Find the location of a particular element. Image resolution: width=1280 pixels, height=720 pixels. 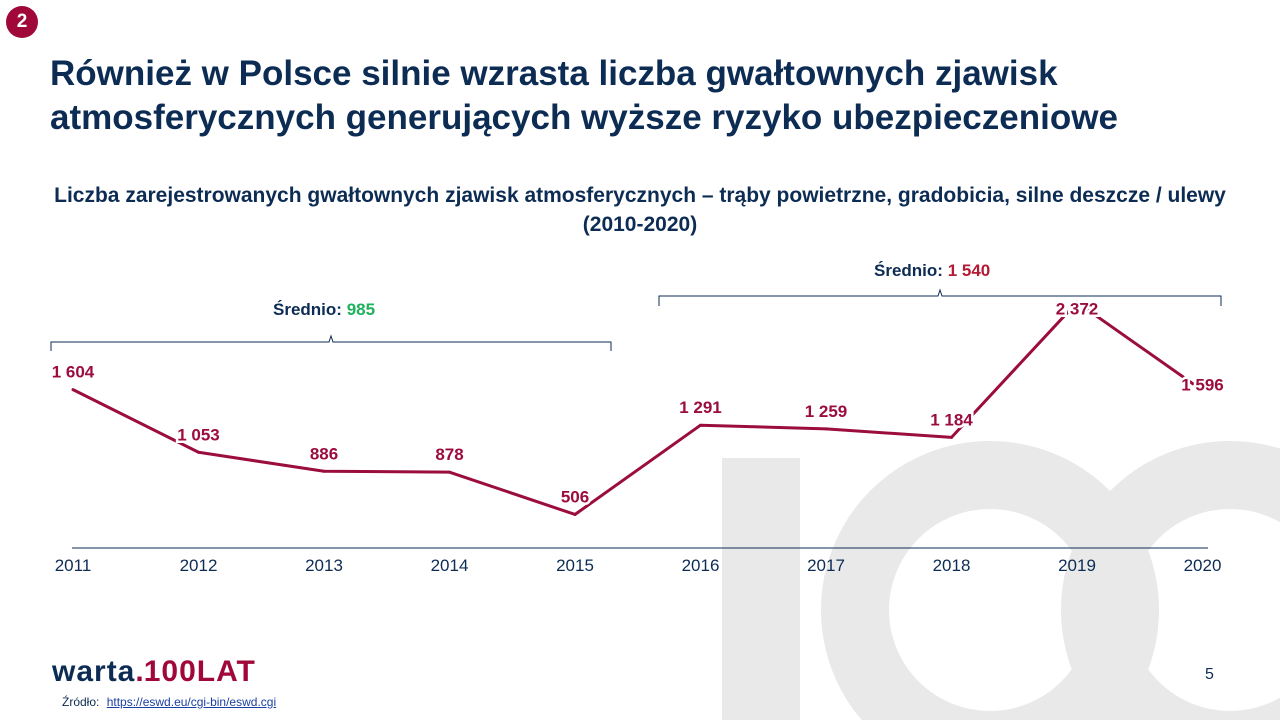

data-label-2012: 1 053 is located at coordinates (198, 434).